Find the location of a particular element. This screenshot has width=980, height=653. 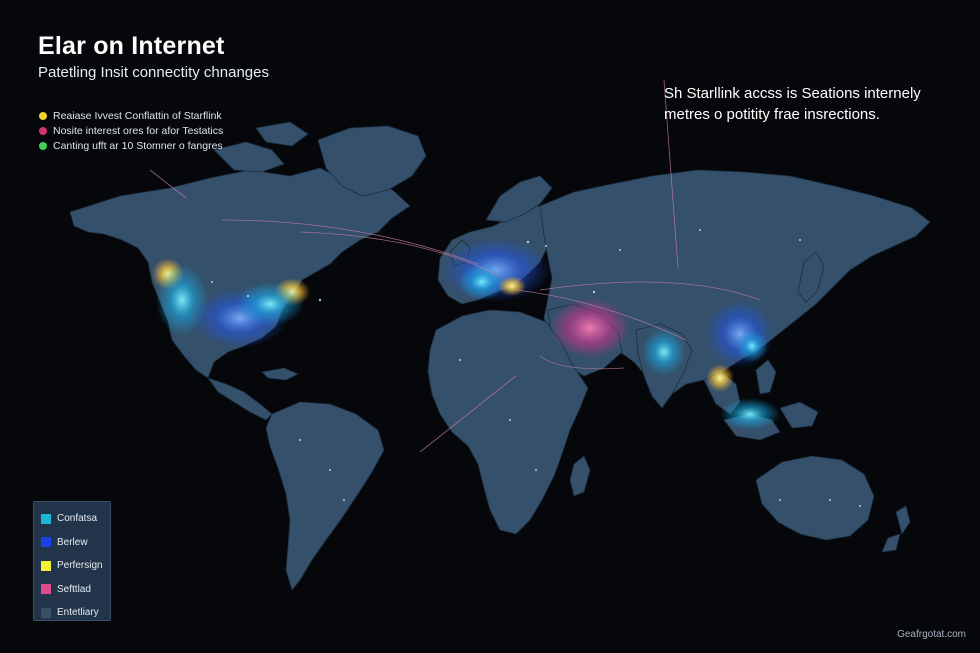

legend-label: Berlew is located at coordinates (72, 542).